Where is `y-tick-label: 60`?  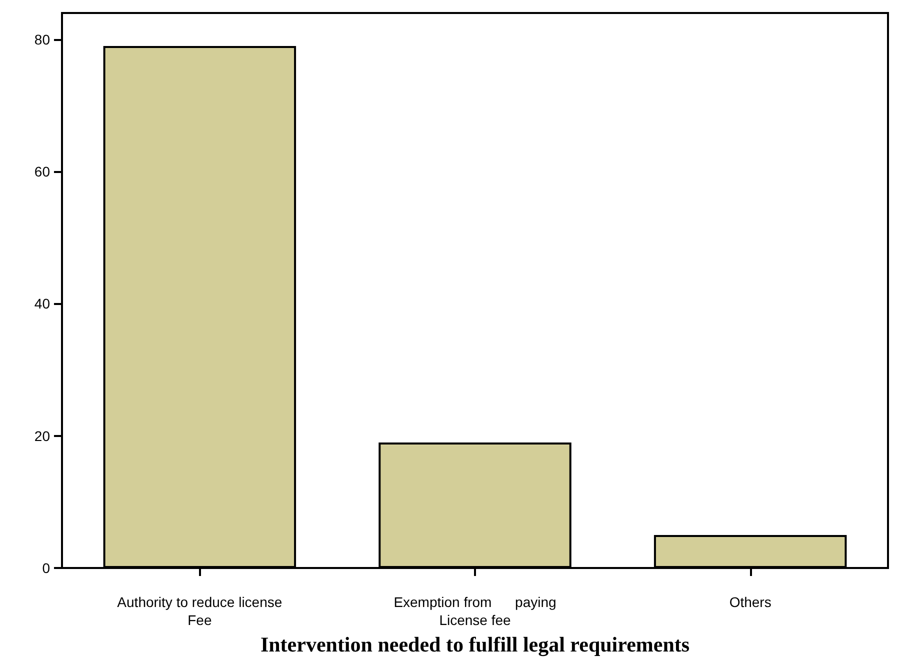 y-tick-label: 60 is located at coordinates (42, 172).